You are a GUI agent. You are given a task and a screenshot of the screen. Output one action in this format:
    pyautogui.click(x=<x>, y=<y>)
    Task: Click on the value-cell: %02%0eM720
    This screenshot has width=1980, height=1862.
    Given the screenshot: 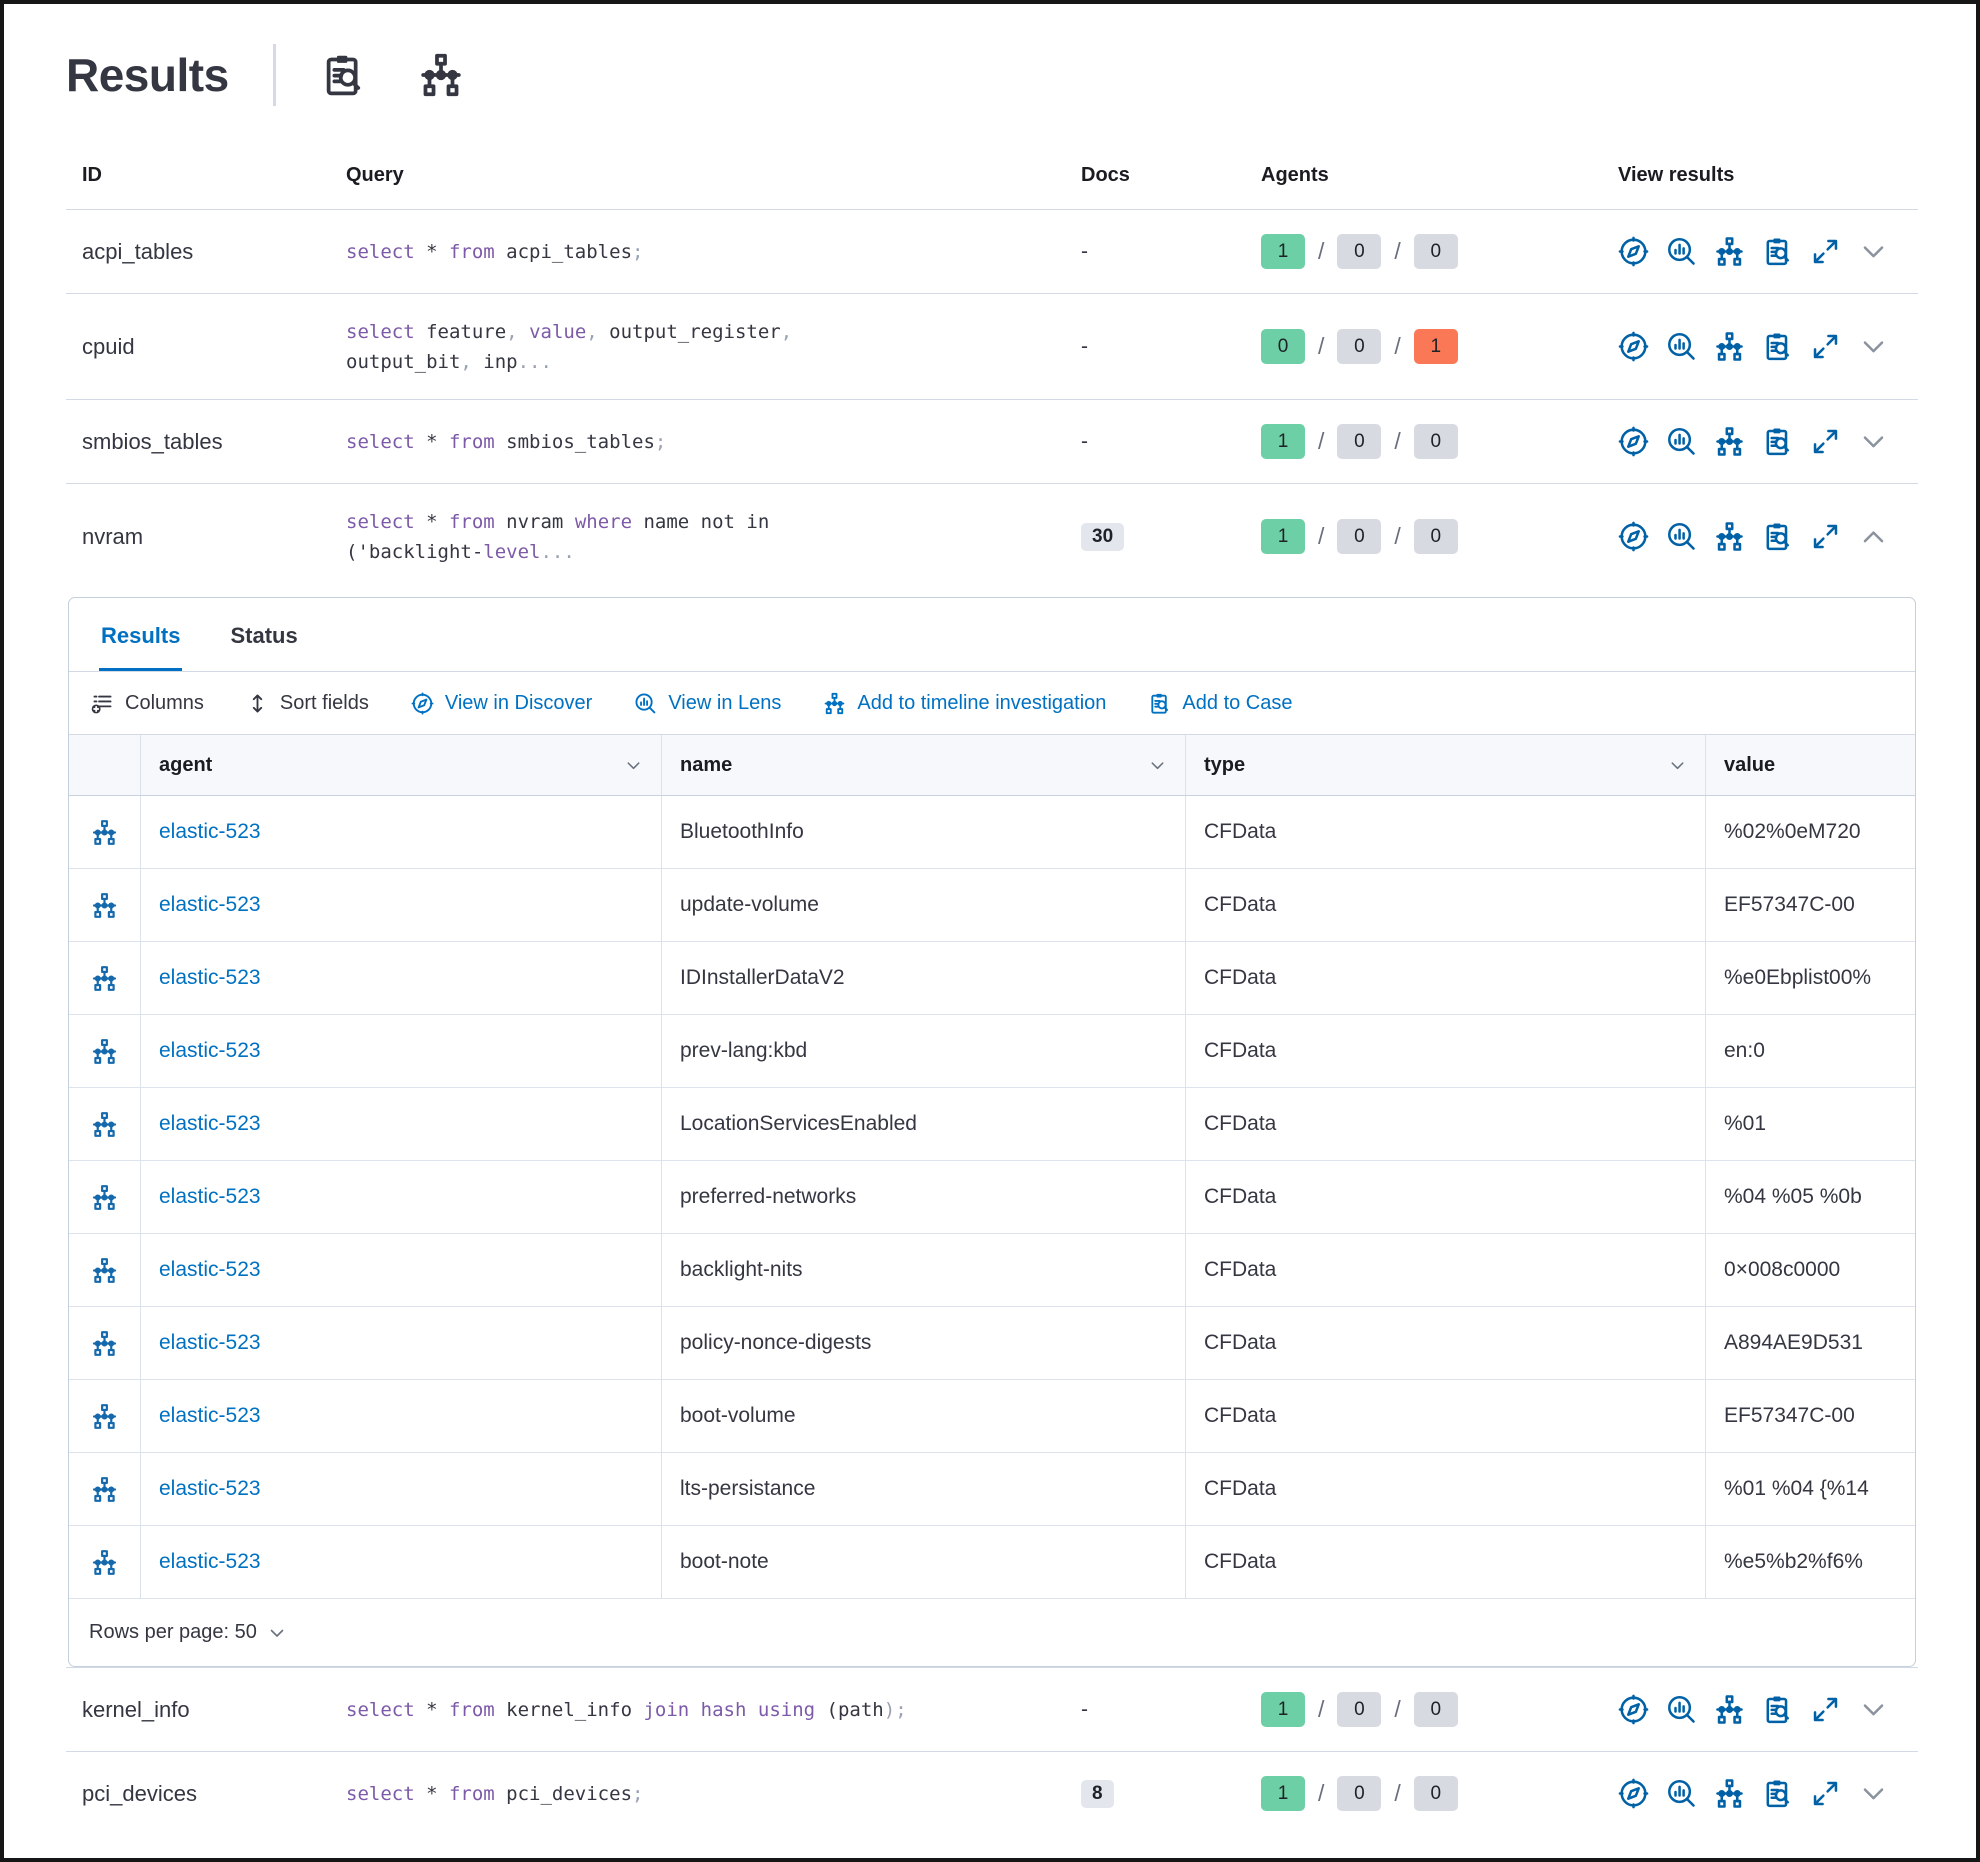 What is the action you would take?
    pyautogui.click(x=1792, y=831)
    